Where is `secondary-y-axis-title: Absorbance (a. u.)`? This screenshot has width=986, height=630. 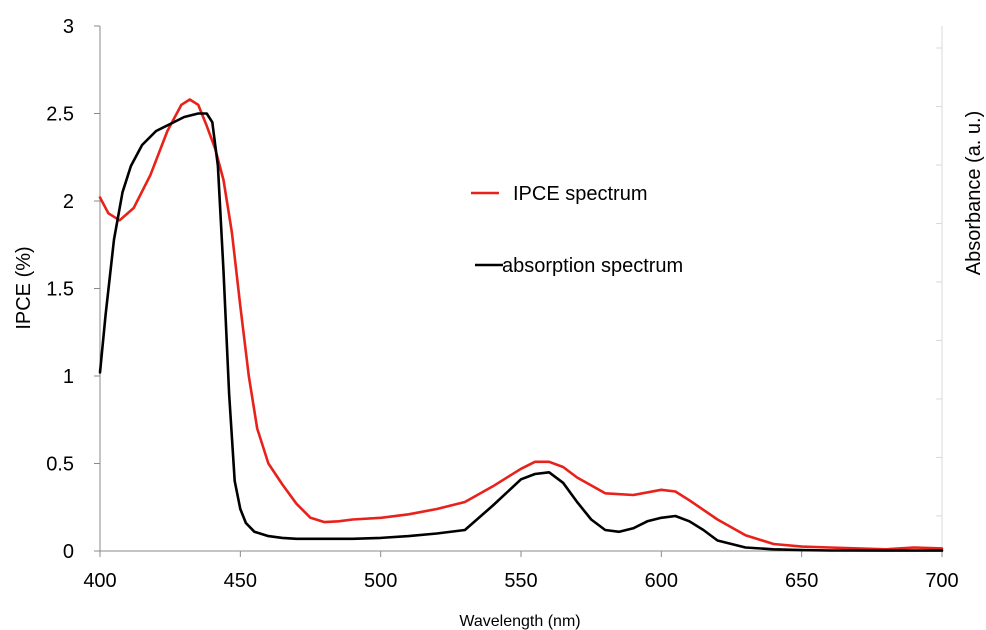
secondary-y-axis-title: Absorbance (a. u.) is located at coordinates (974, 193).